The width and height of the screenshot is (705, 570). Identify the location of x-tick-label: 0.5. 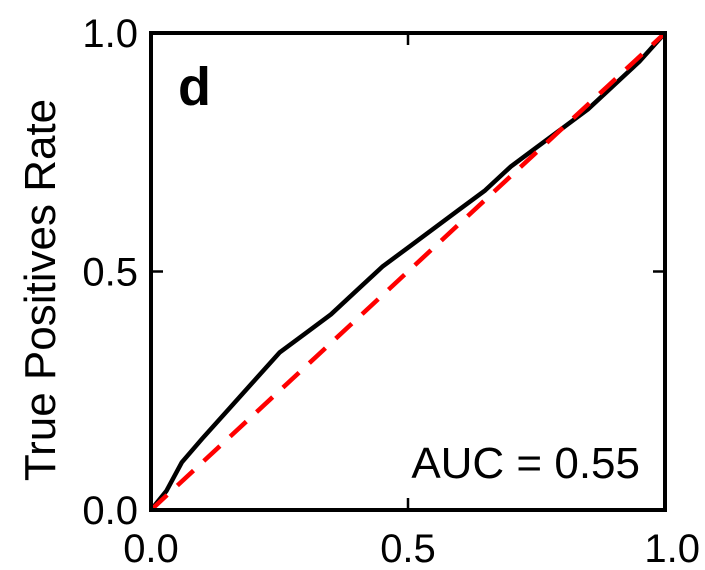
(408, 548).